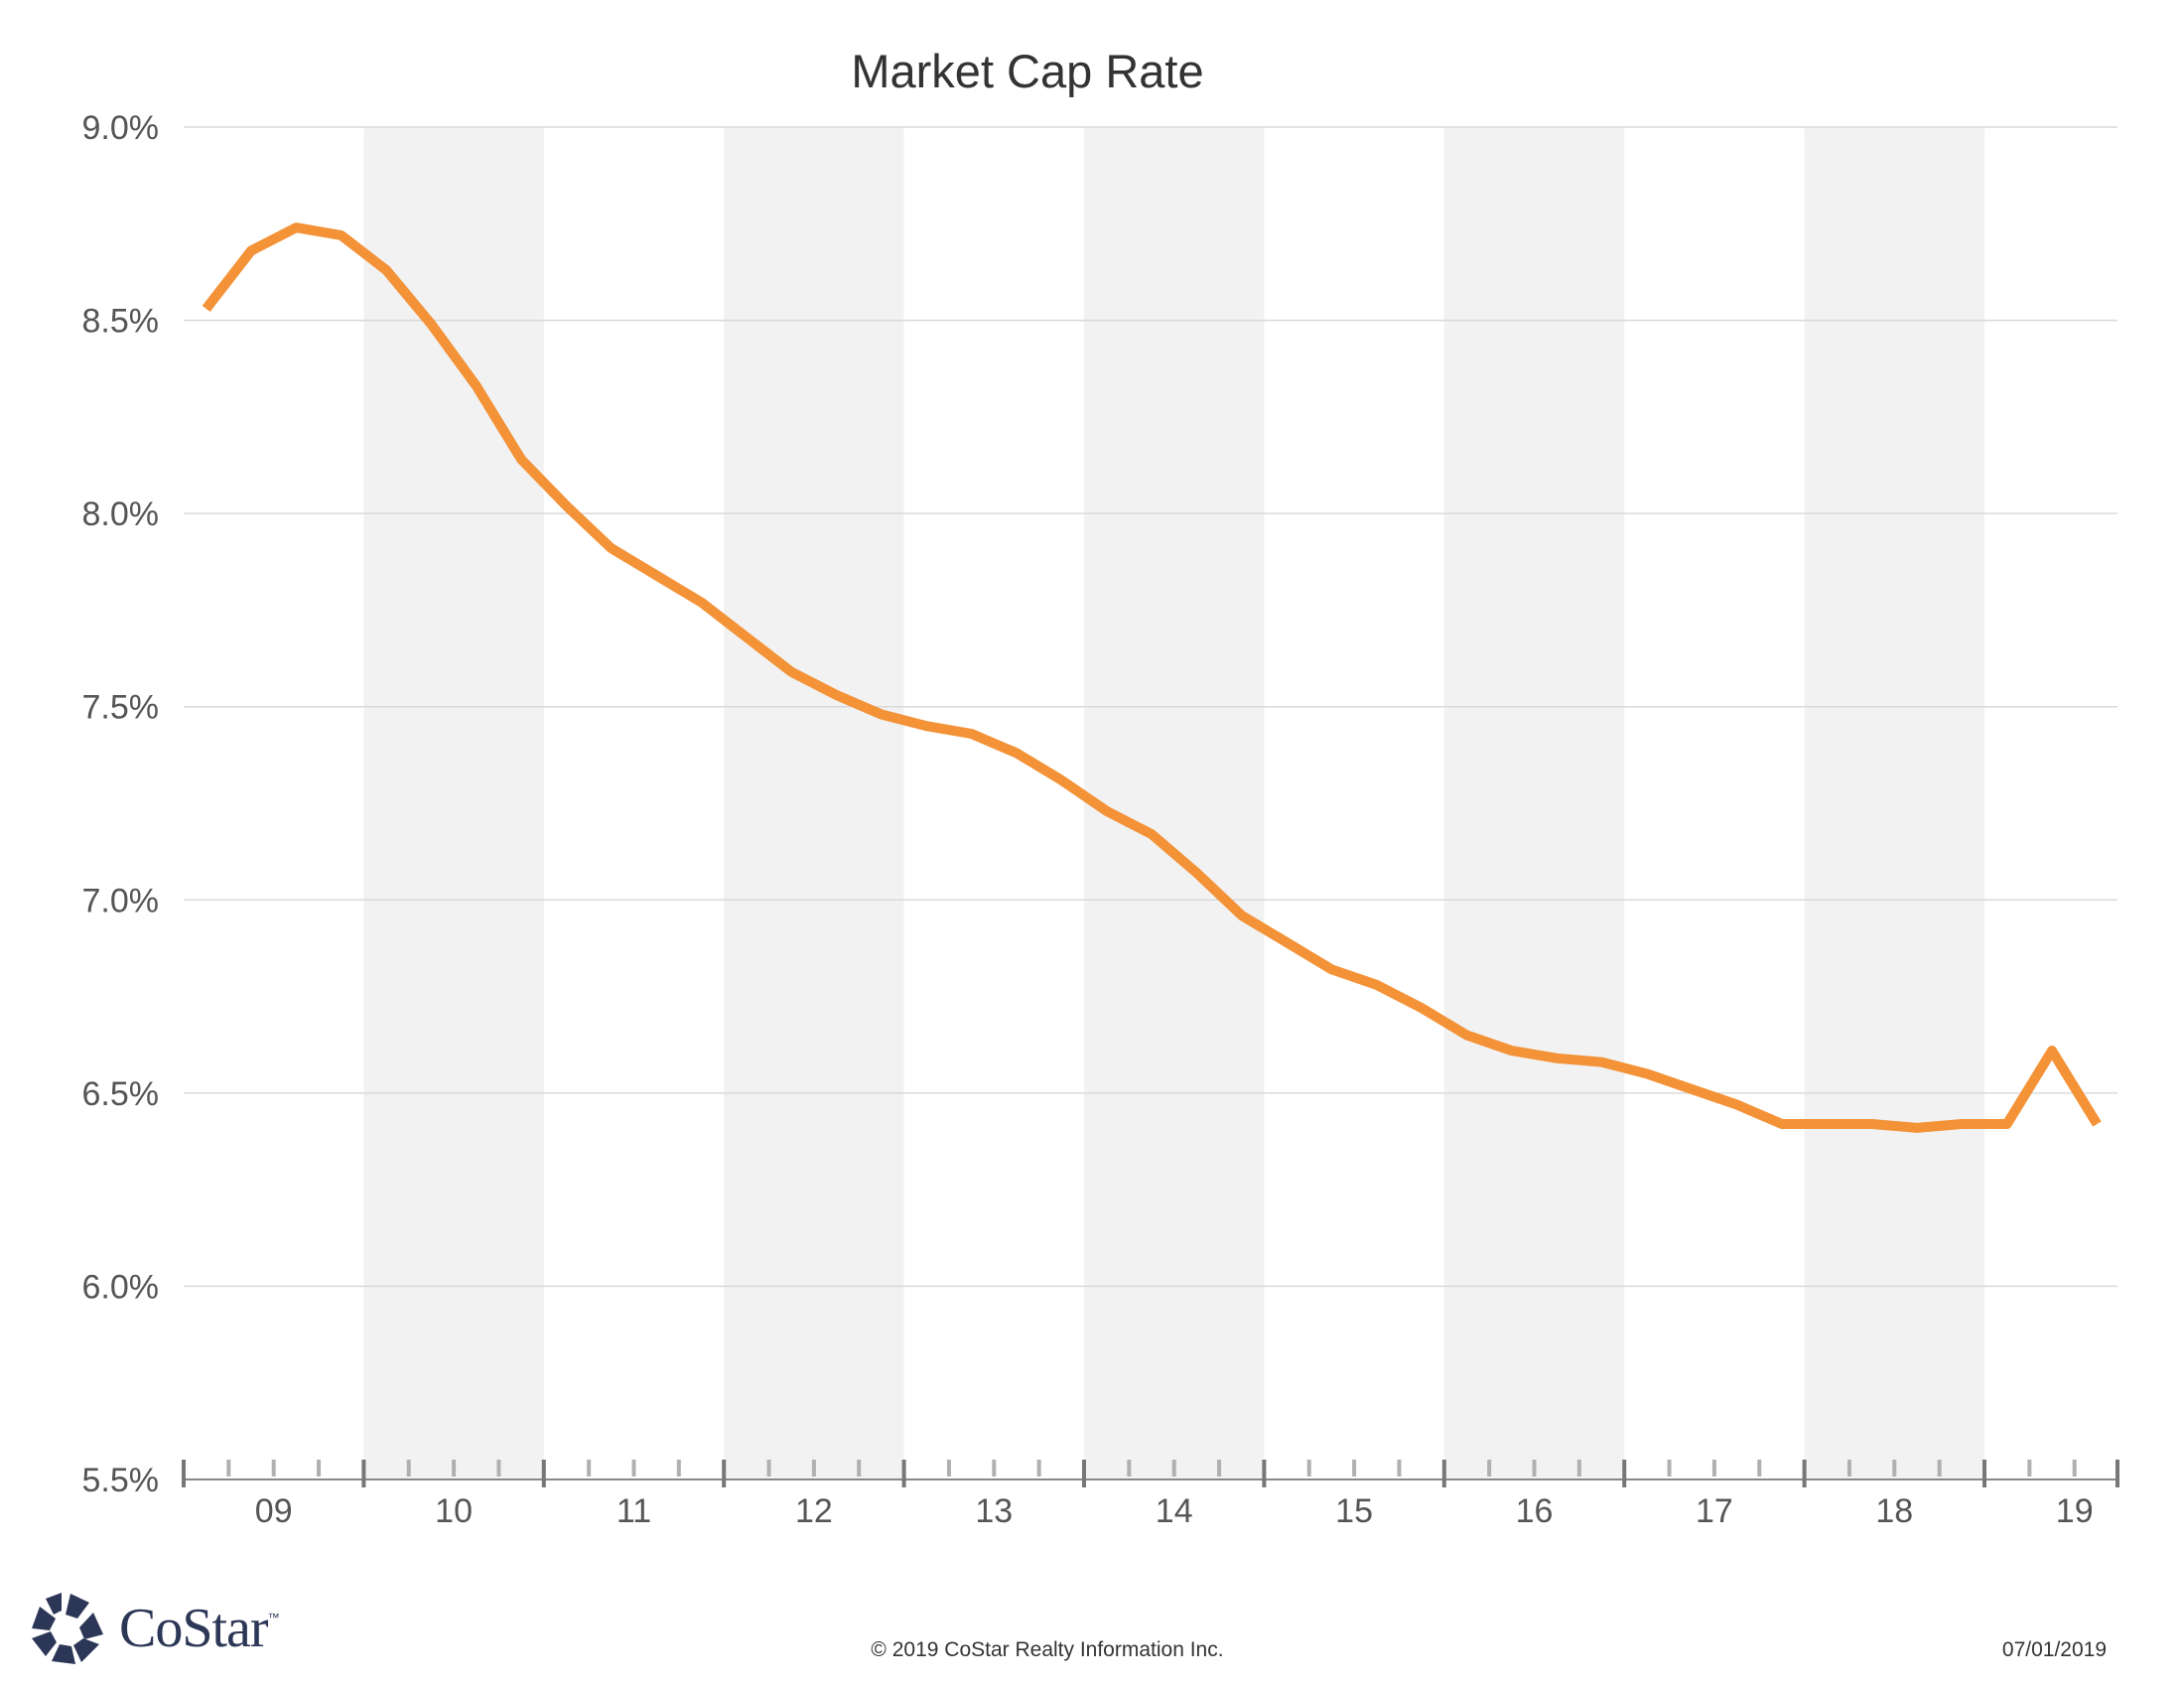 The height and width of the screenshot is (1688, 2184). Describe the element at coordinates (1714, 1511) in the screenshot. I see `x-tick-label-17: 17` at that location.